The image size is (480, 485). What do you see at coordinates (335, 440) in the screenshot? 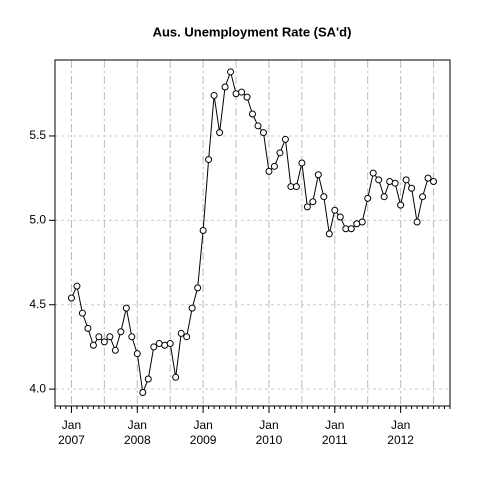
I see `x-tick-label: 2011` at bounding box center [335, 440].